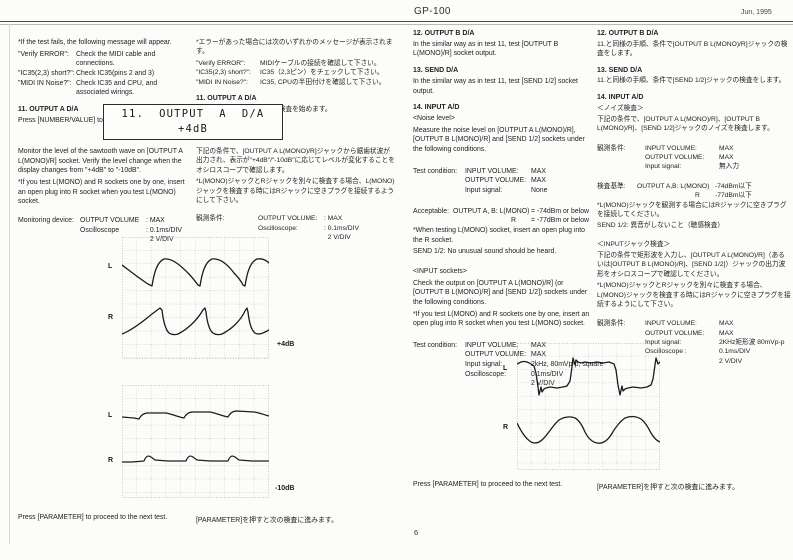 The image size is (793, 560). I want to click on noise-level-subtitle-ja: ＜ノイズ検査＞, so click(620, 108).